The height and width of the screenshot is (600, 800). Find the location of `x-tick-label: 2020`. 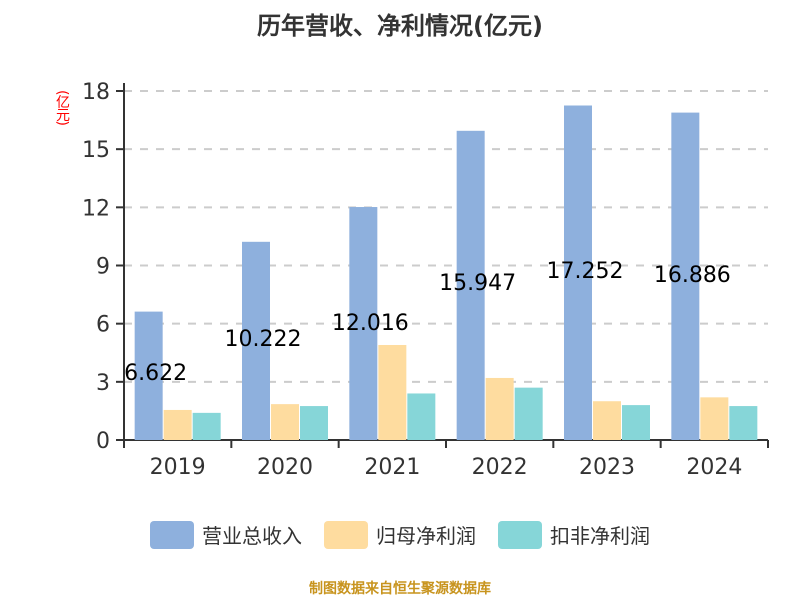

x-tick-label: 2020 is located at coordinates (285, 467).